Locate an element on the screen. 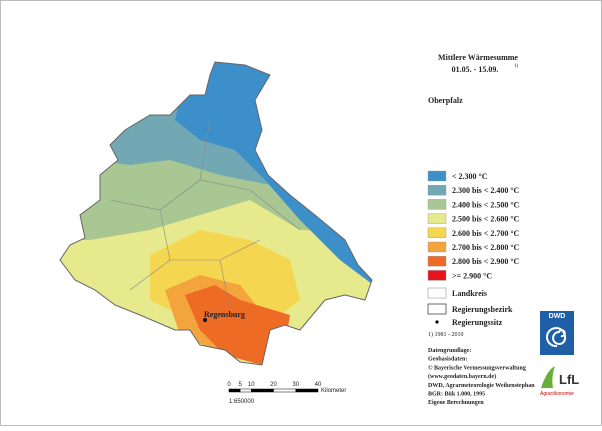 This screenshot has height=431, width=602. scale-tick-label: 30 is located at coordinates (295, 385).